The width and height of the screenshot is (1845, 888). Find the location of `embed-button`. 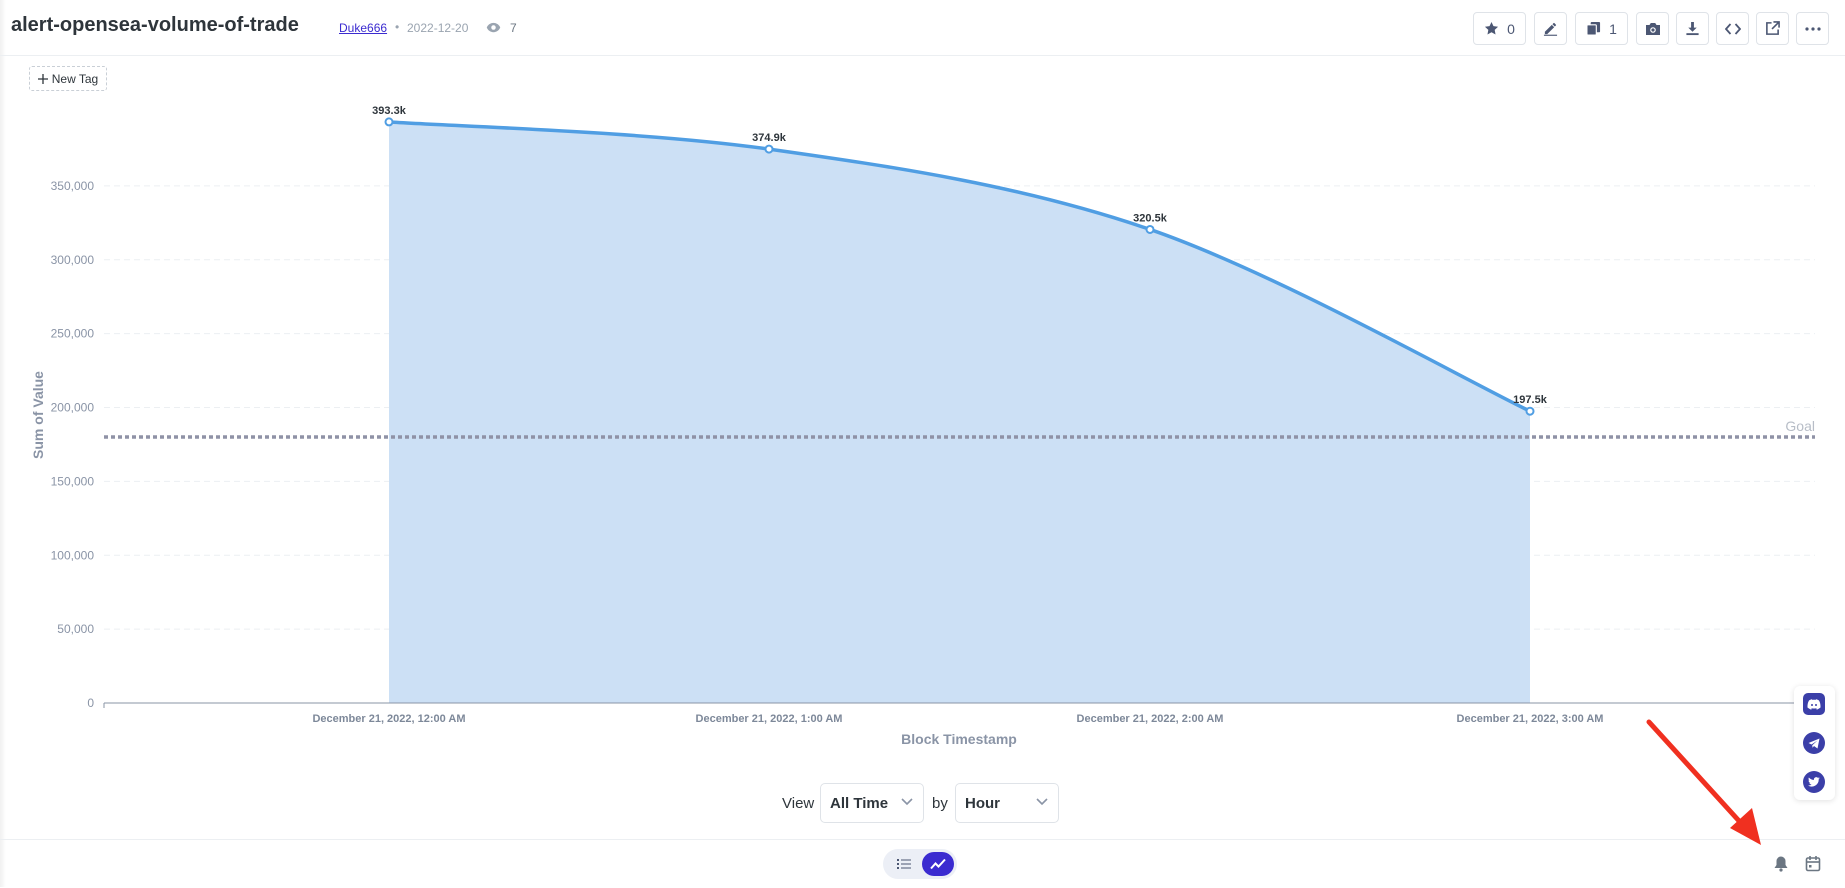

embed-button is located at coordinates (1732, 28).